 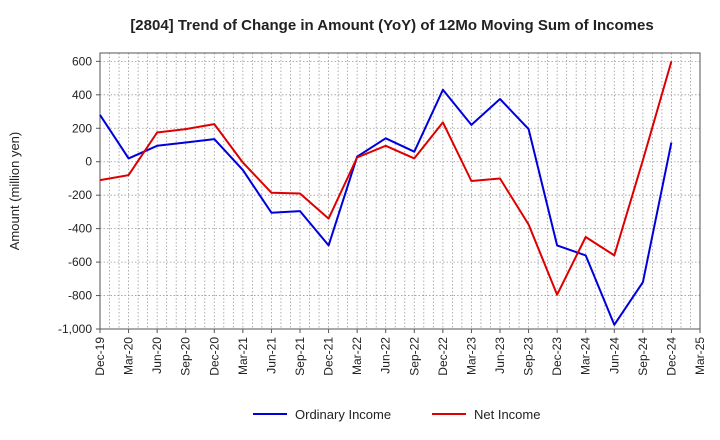 I want to click on y-tick-label: -600, so click(x=80, y=262).